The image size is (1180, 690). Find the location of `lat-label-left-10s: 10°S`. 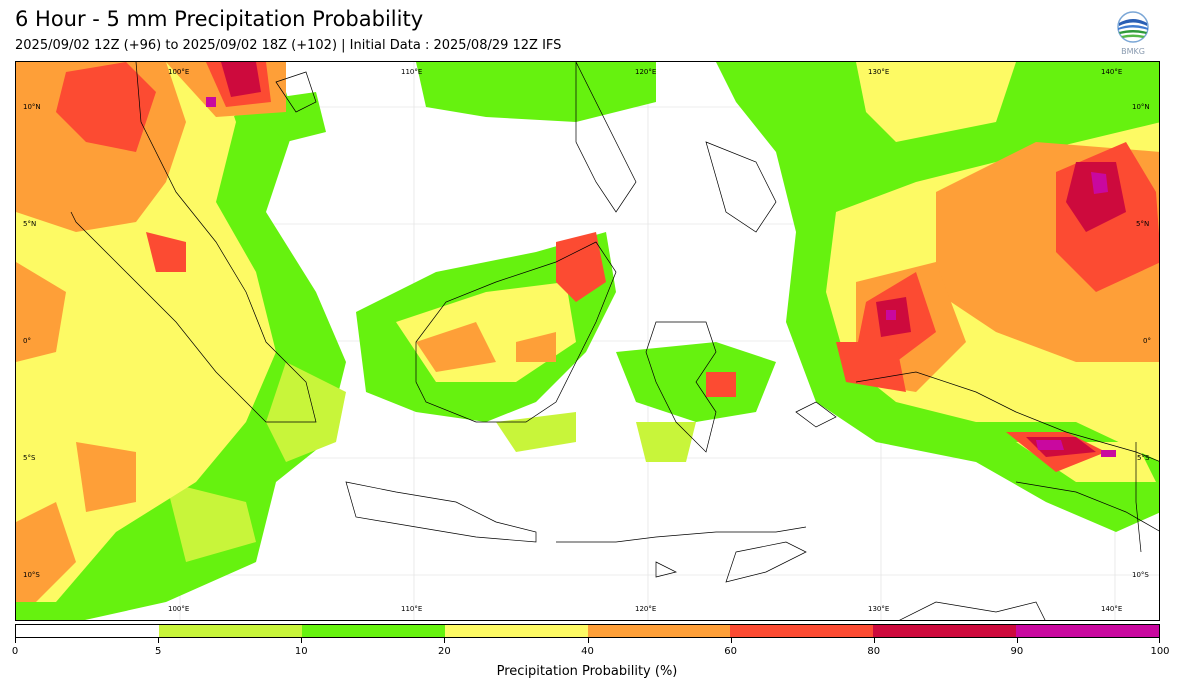

lat-label-left-10s: 10°S is located at coordinates (31, 575).